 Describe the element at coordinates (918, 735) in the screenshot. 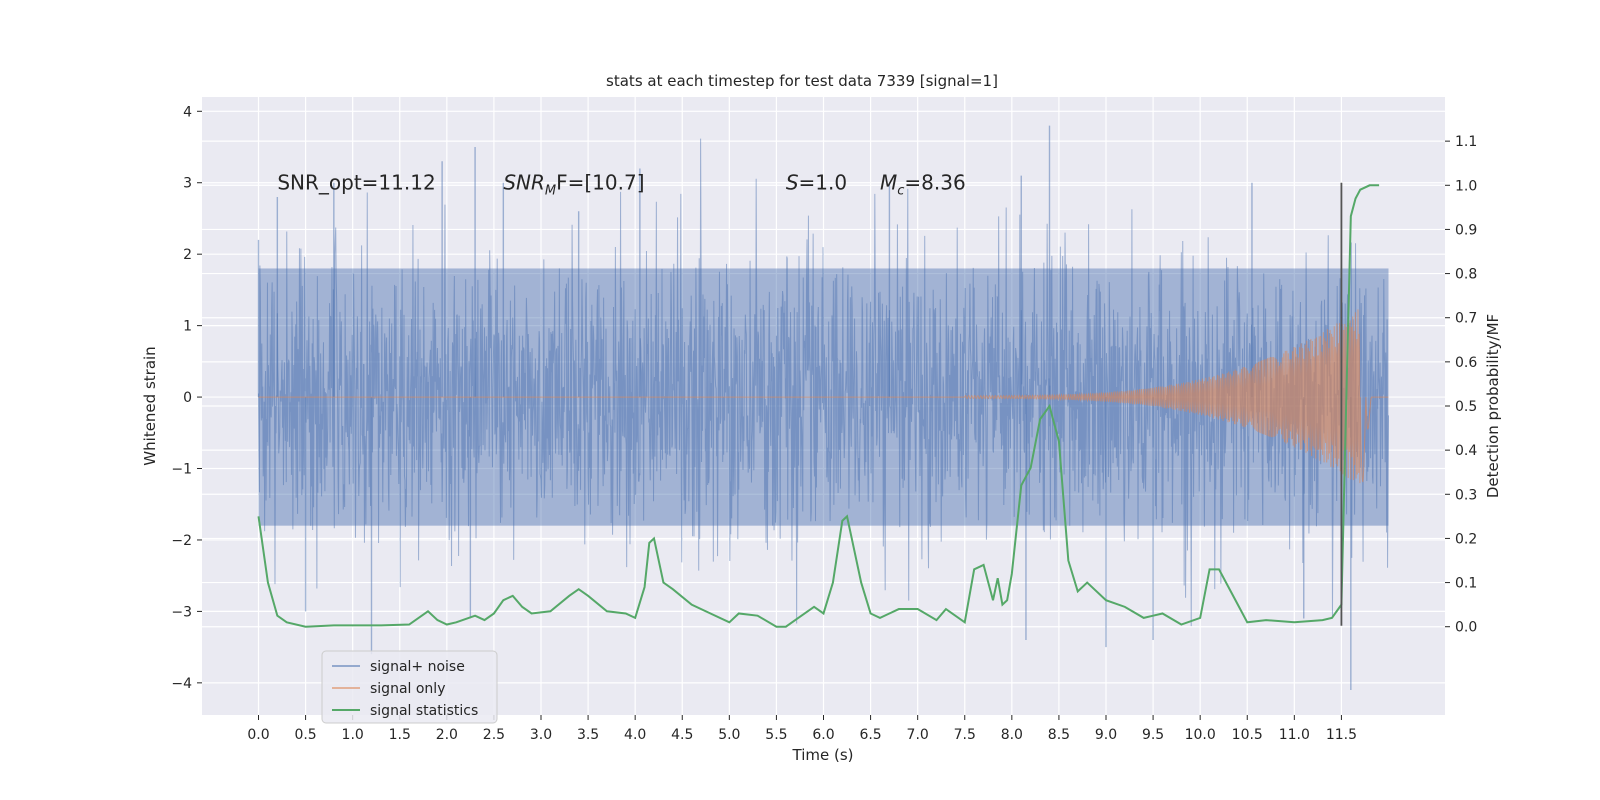

I see `x-tick-label: 7.0` at that location.